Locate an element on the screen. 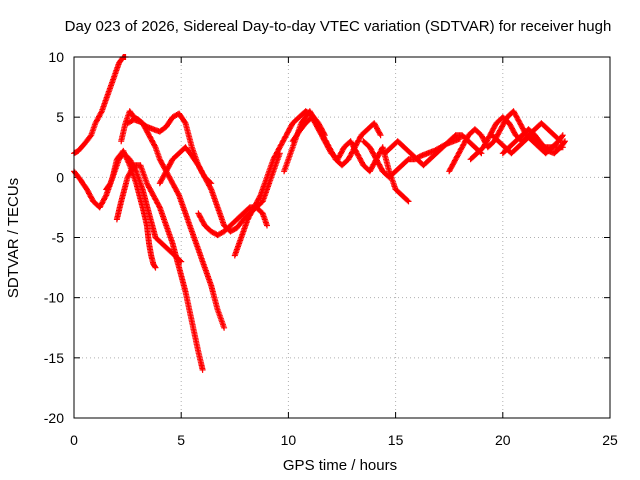  y-tick-label: -20 is located at coordinates (54, 418).